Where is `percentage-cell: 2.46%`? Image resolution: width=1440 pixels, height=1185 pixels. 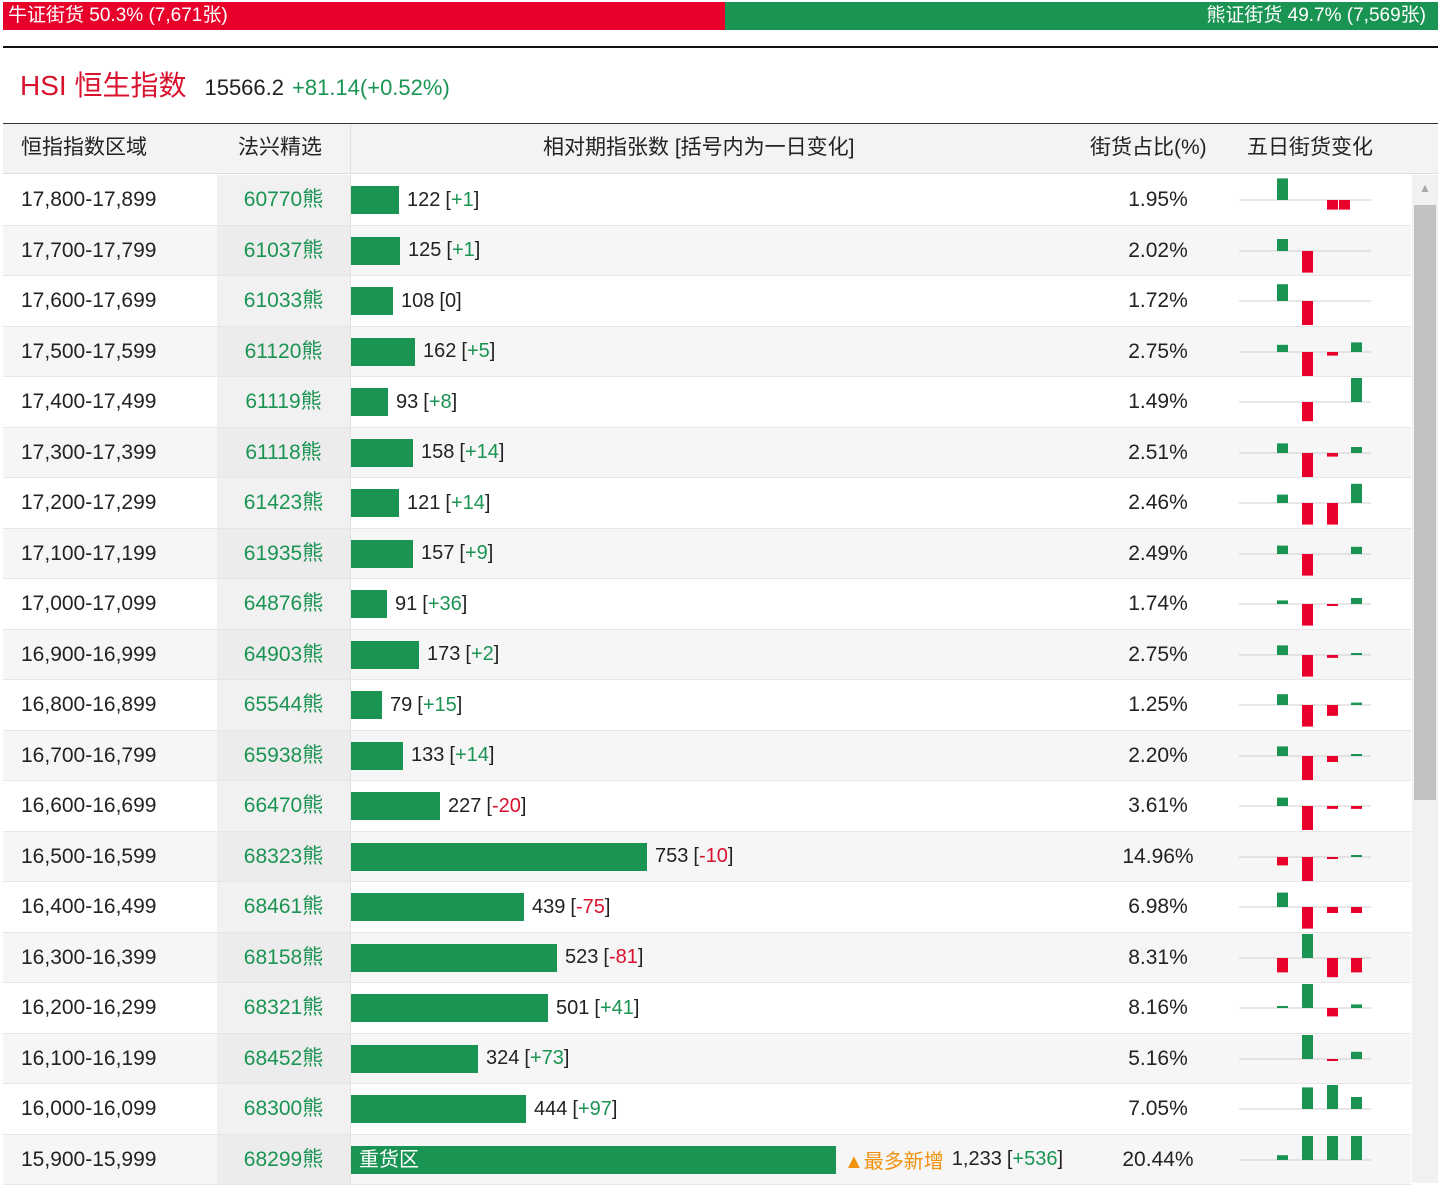
percentage-cell: 2.46% is located at coordinates (1158, 503).